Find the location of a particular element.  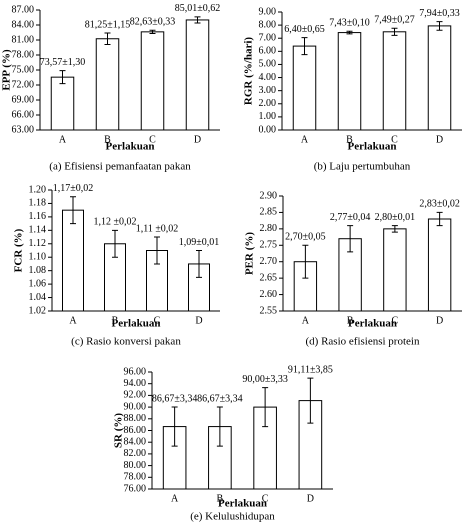

y-tick-label: 69.00 is located at coordinates (23, 99).